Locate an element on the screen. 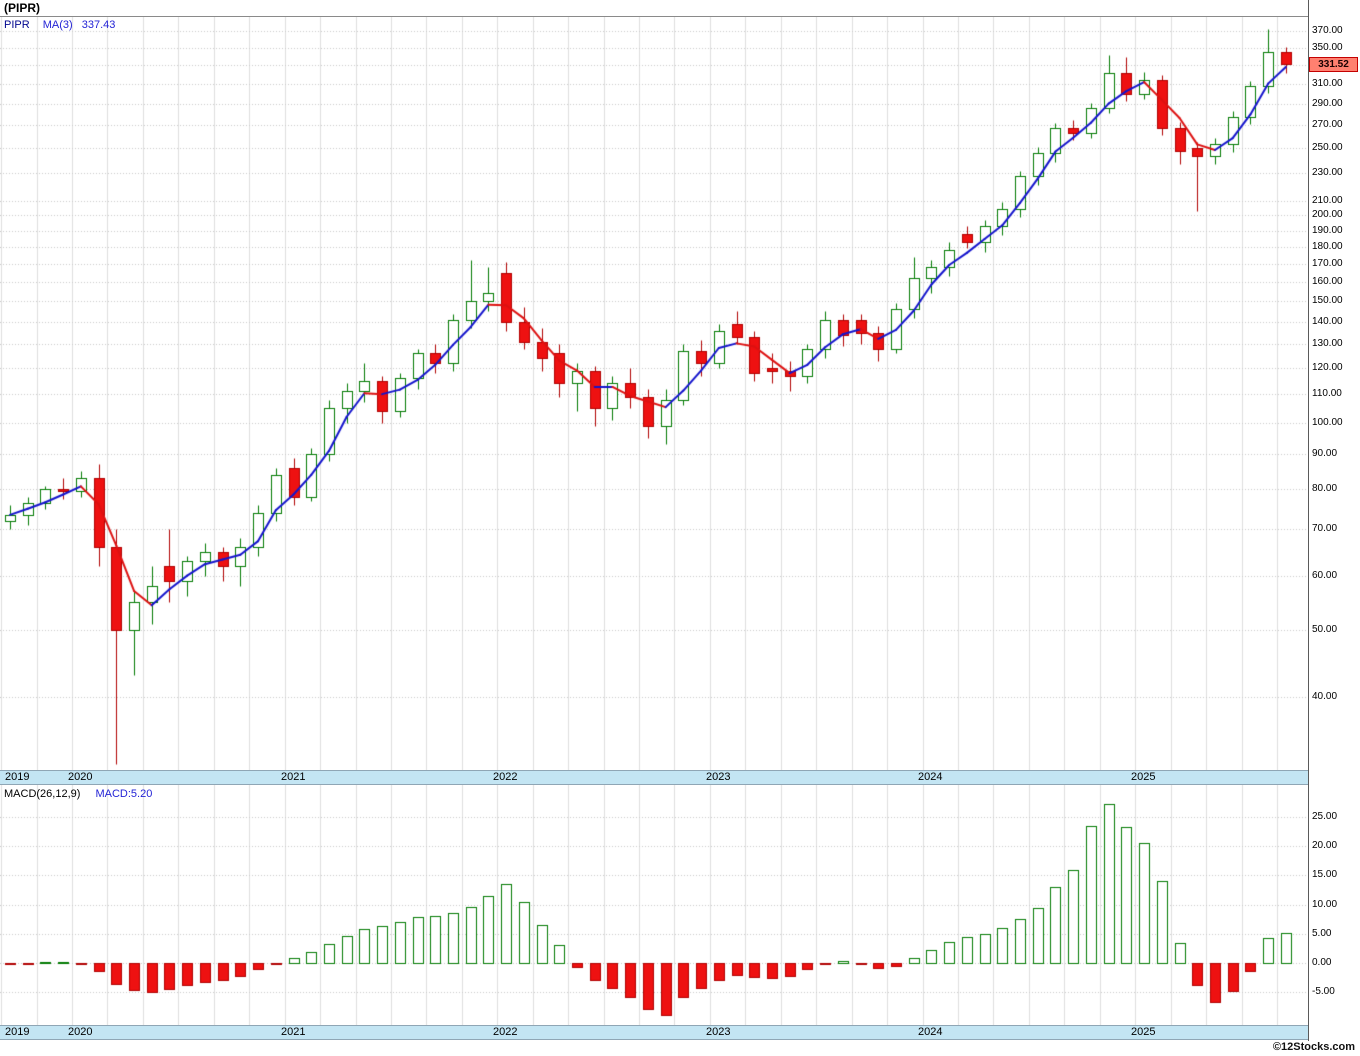 Image resolution: width=1360 pixels, height=1056 pixels. price-axis-tick-label: 190.00 is located at coordinates (1327, 230).